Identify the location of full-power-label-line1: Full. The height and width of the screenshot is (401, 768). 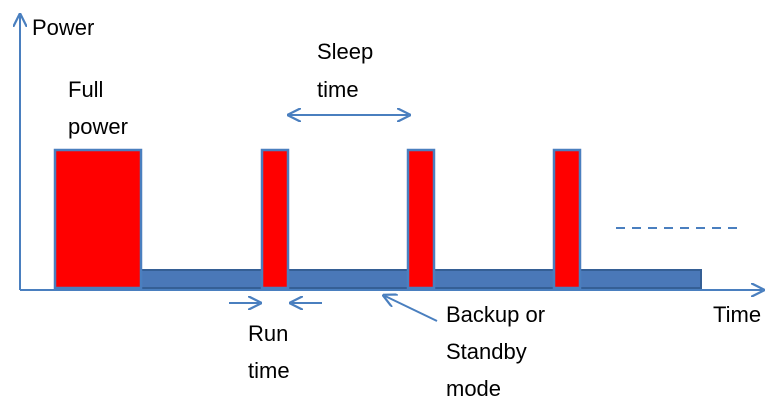
(85, 89).